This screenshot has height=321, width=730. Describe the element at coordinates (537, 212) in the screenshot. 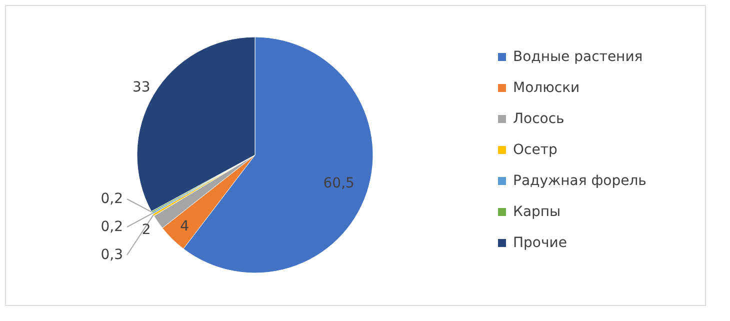

I see `legend-label: Карпы` at that location.